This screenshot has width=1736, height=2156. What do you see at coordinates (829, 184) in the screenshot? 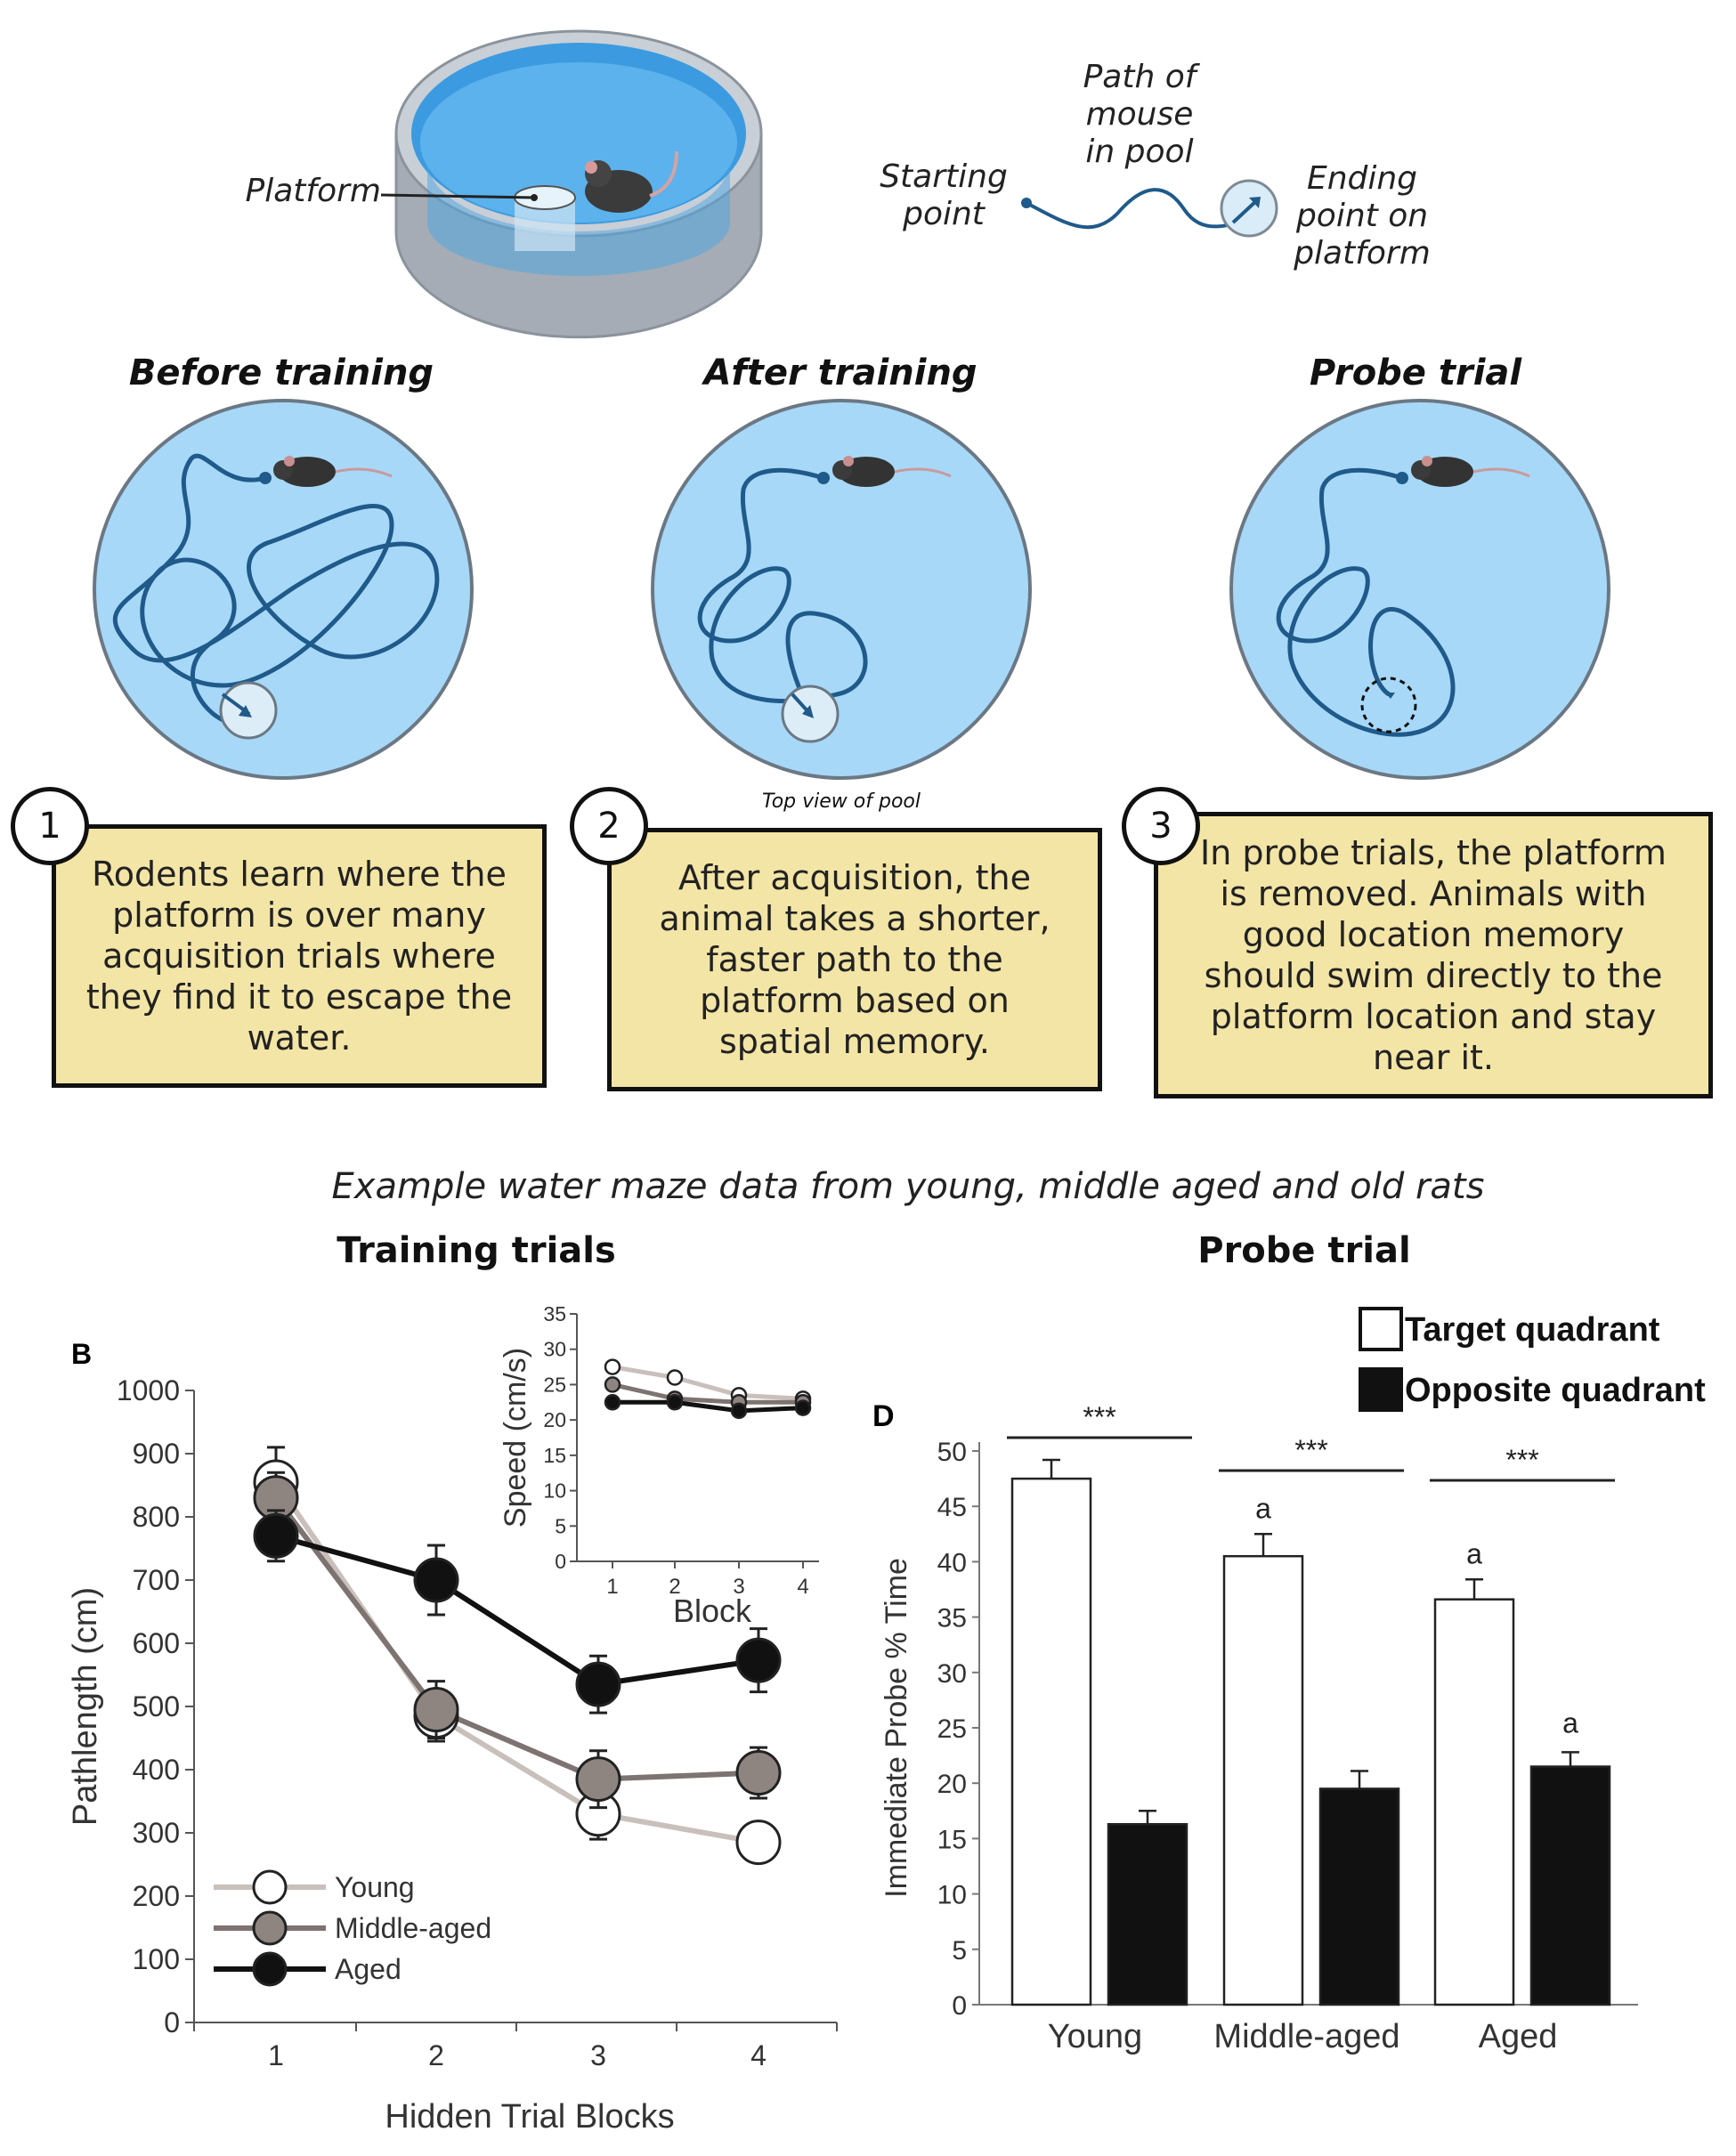
I see `schematic-top` at bounding box center [829, 184].